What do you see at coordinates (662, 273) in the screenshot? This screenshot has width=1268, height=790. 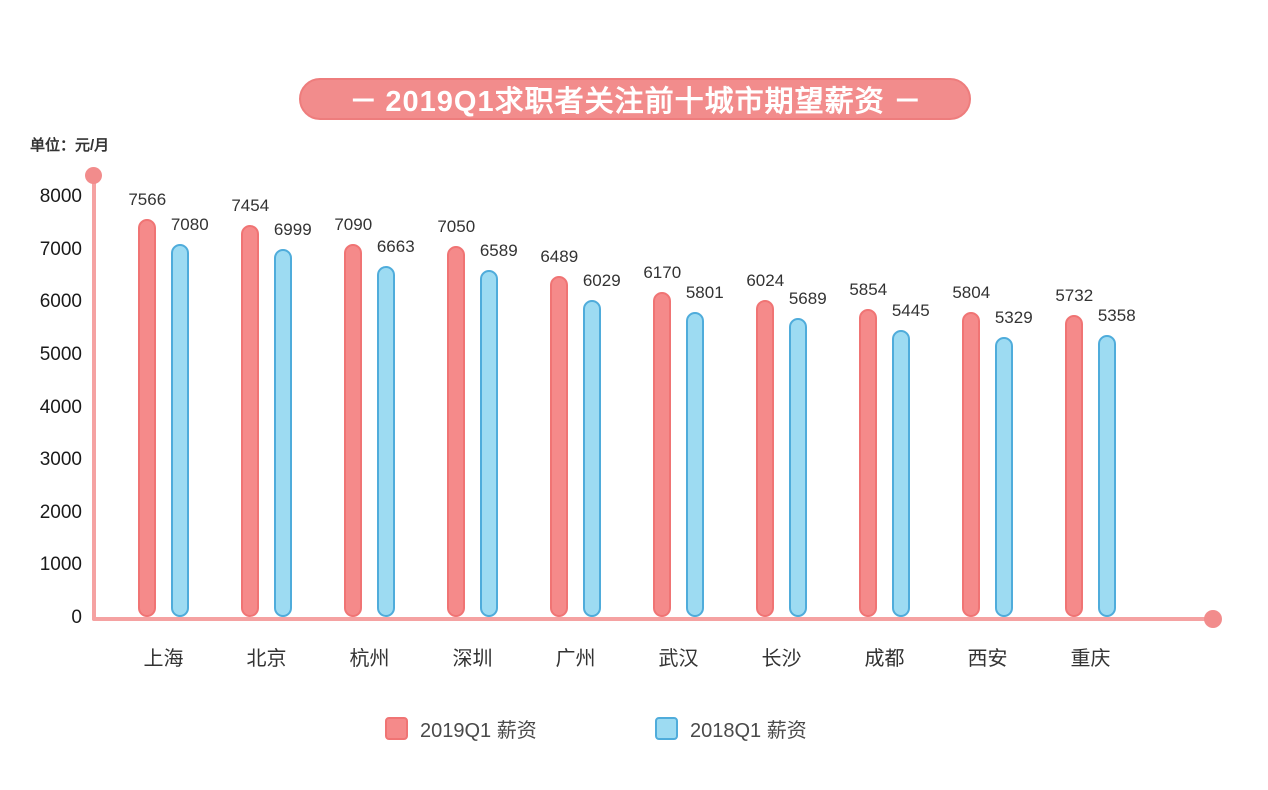 I see `value-label-2019q1-武汉: 6170` at bounding box center [662, 273].